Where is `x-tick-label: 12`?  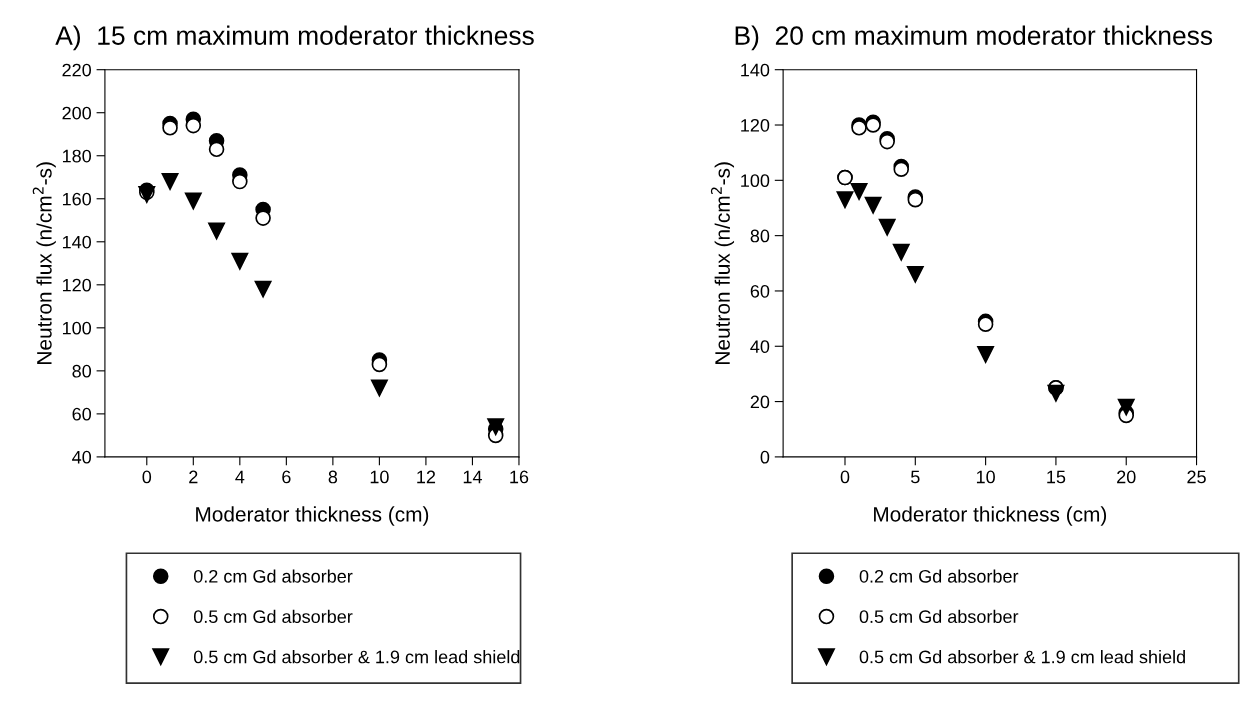 x-tick-label: 12 is located at coordinates (426, 477).